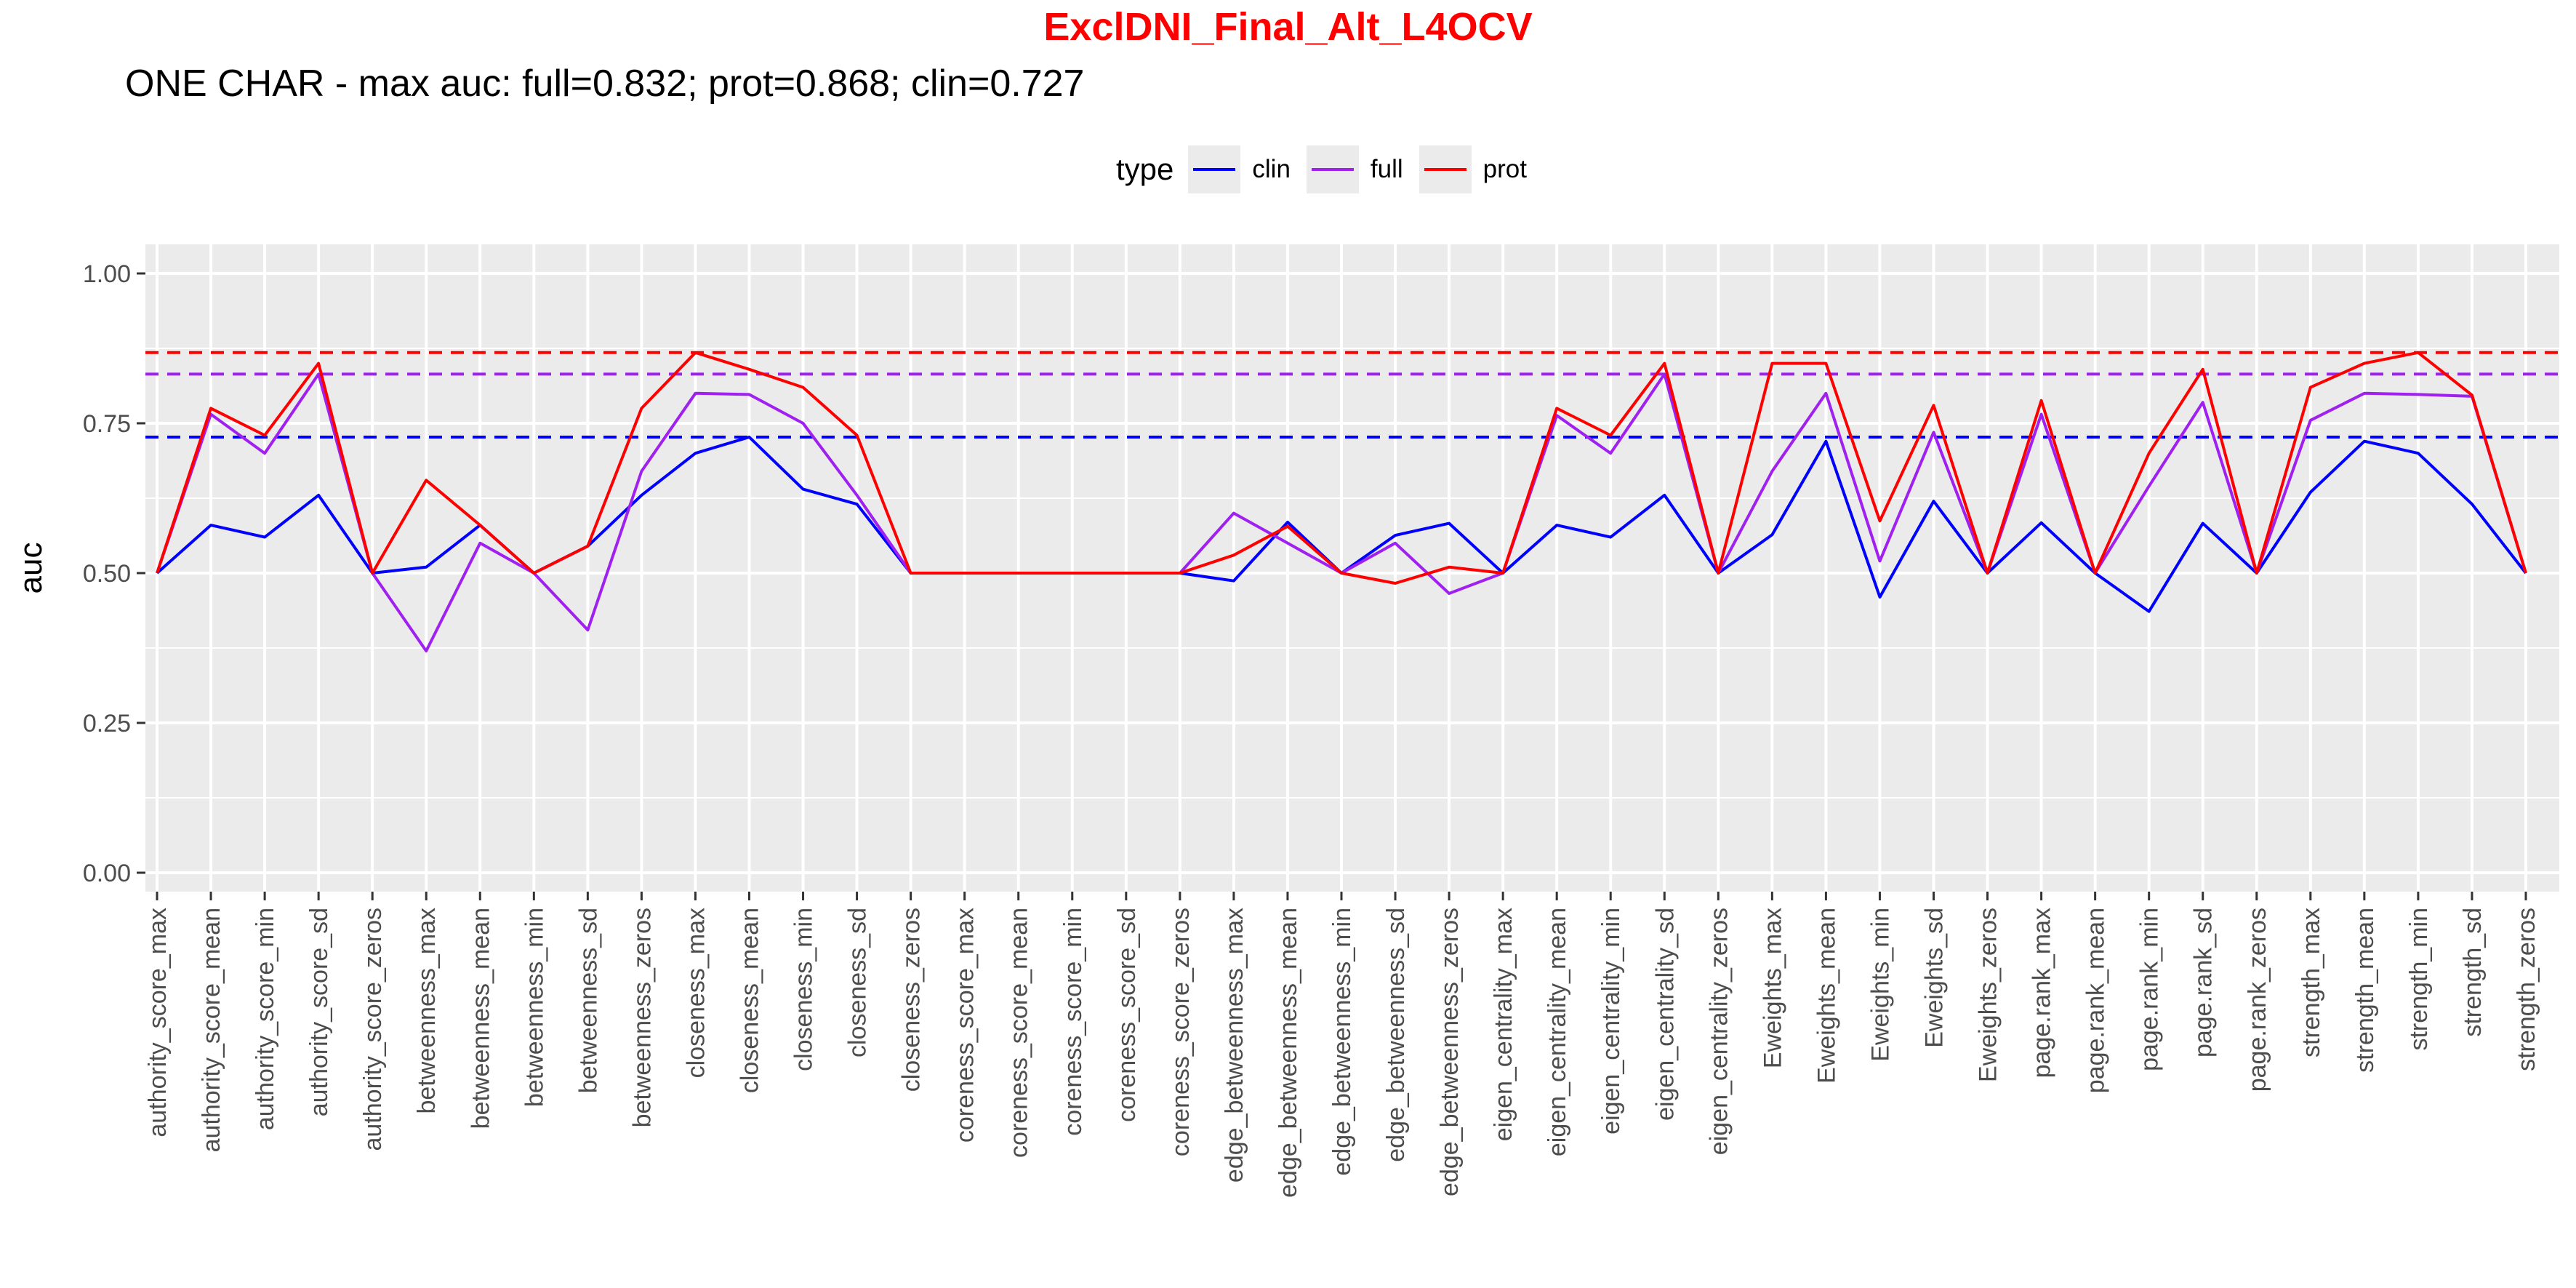 This screenshot has width=2576, height=1288. Describe the element at coordinates (1386, 169) in the screenshot. I see `legend-label-full: full` at that location.